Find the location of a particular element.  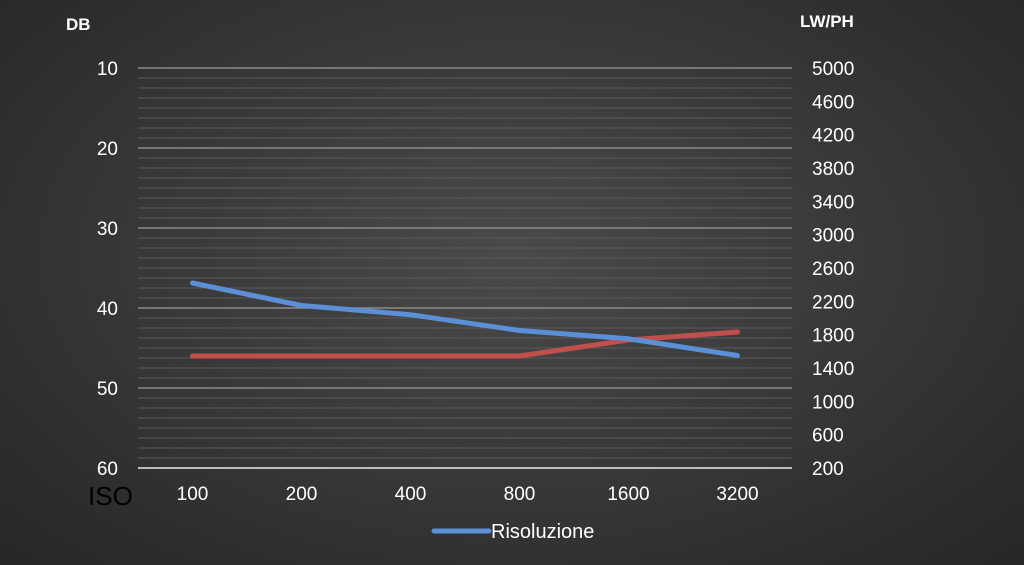

series-line-risoluzione is located at coordinates (465, 319).